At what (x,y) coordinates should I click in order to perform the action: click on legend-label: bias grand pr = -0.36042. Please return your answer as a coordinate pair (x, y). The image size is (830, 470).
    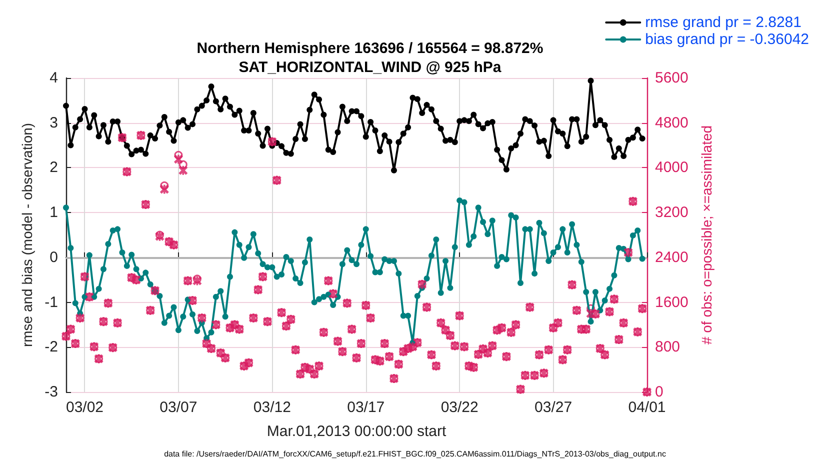
    Looking at the image, I should click on (727, 39).